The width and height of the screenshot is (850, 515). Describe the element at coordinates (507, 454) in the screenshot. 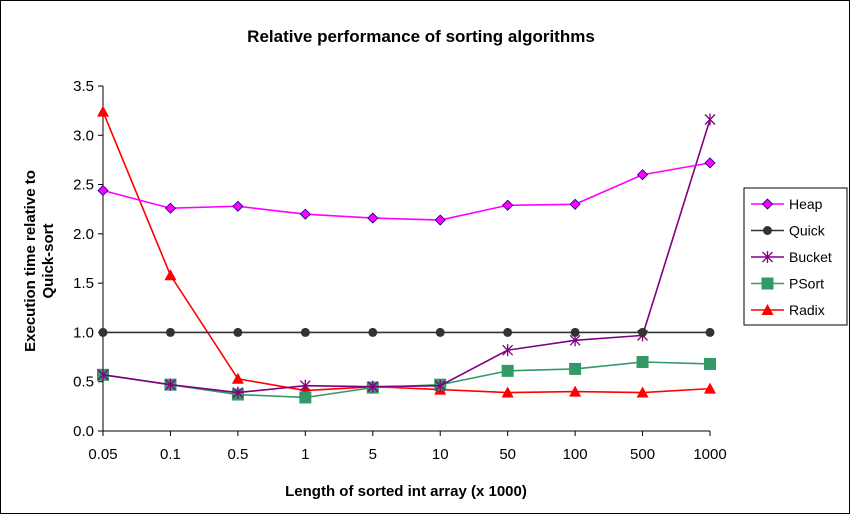

I see `x-tick-label: 50` at that location.